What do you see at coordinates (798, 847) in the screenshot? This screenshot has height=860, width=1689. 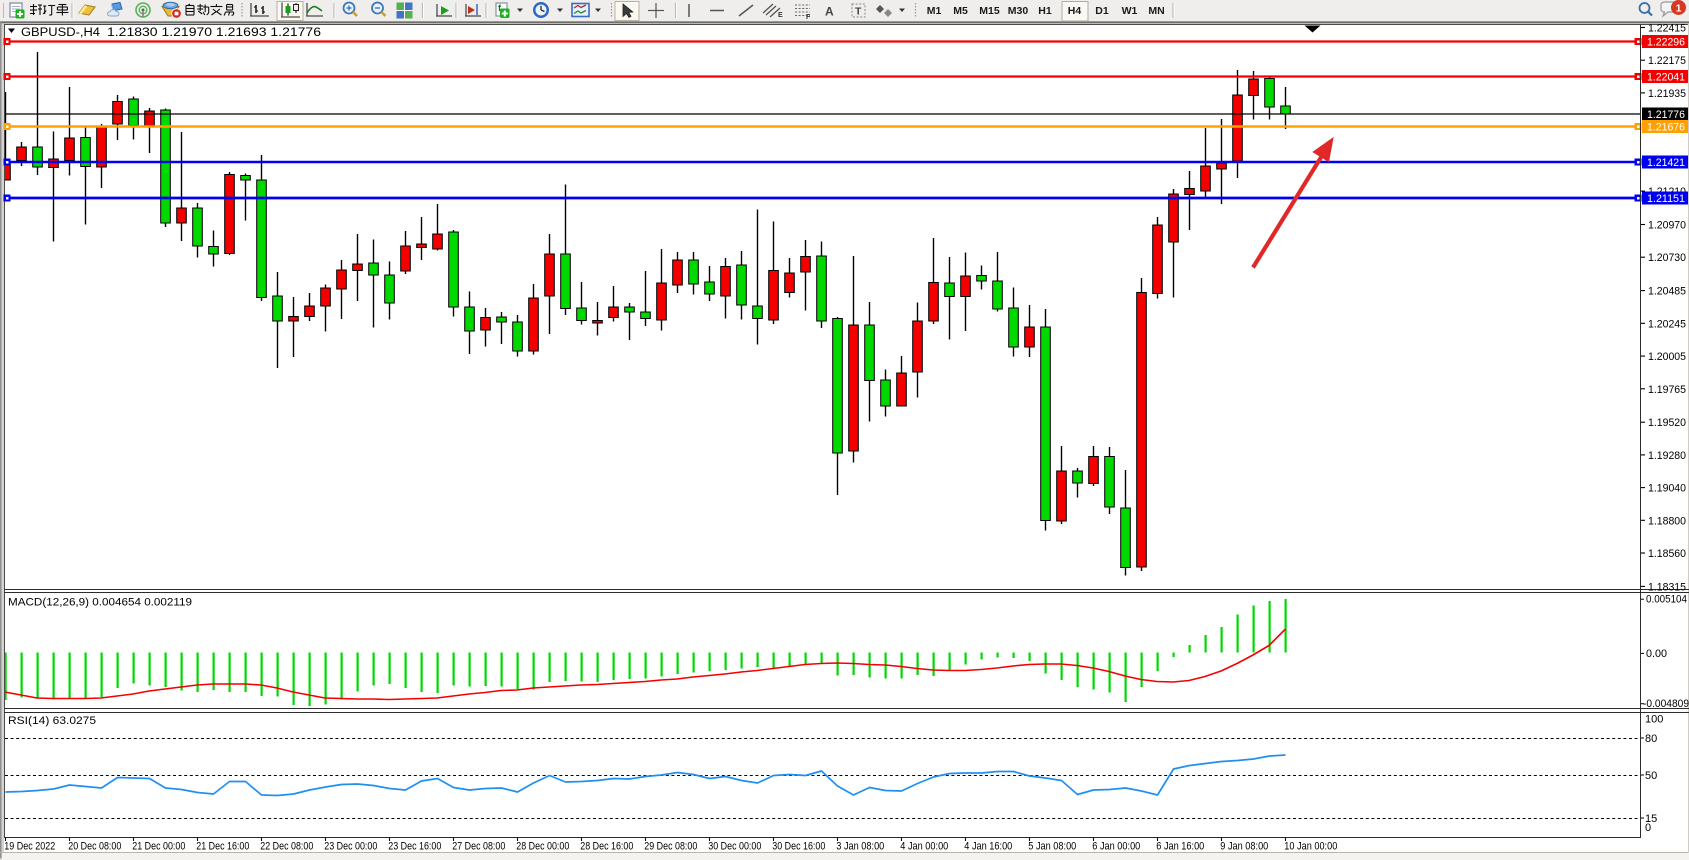 I see `svg-text: 30 Dec 16:00` at bounding box center [798, 847].